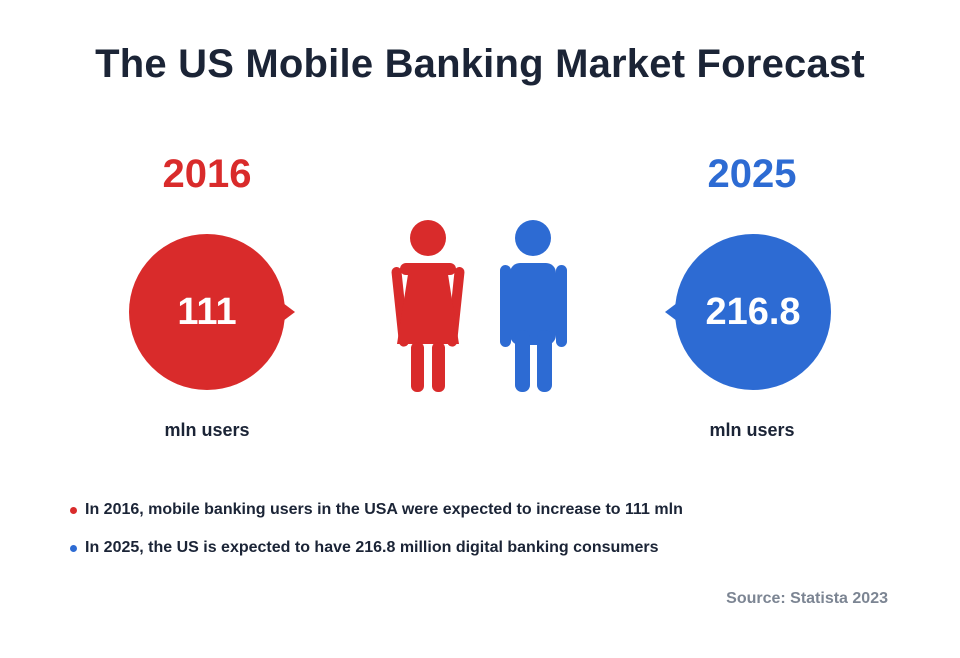  I want to click on speech-bubble-right, so click(212, 312).